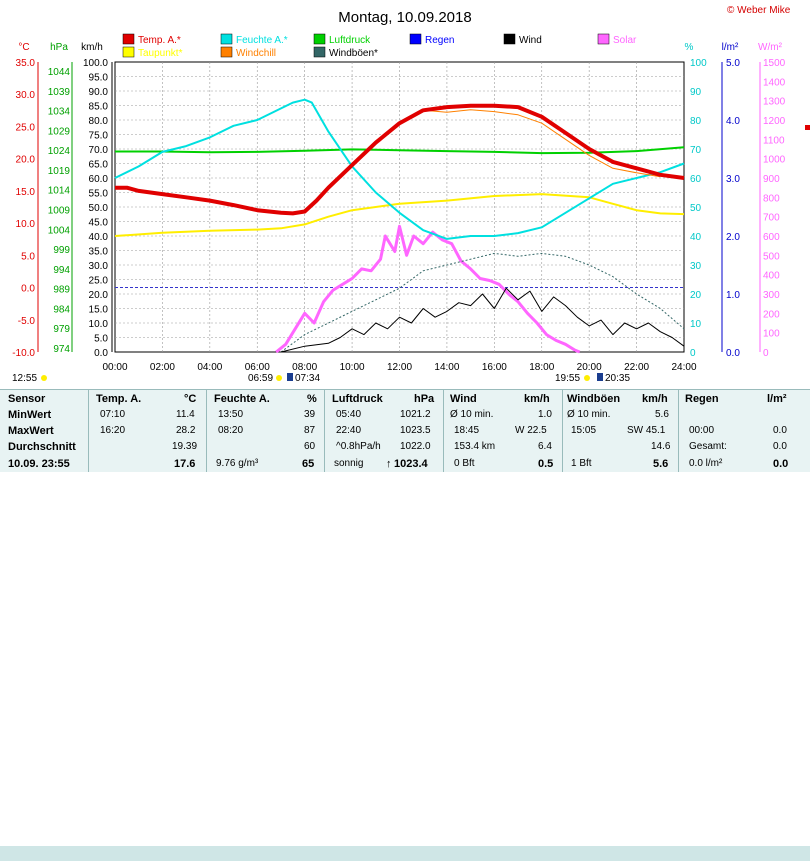 The width and height of the screenshot is (810, 861). I want to click on tick-wind: 40.0, so click(99, 237).